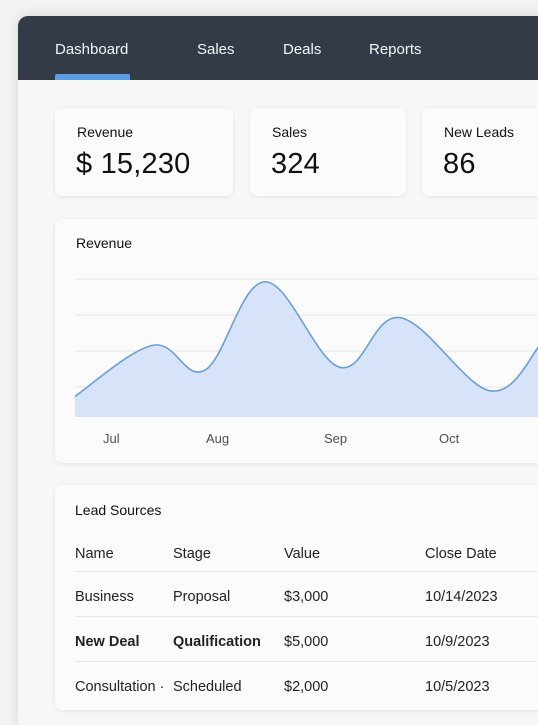 This screenshot has width=538, height=725. What do you see at coordinates (449, 438) in the screenshot?
I see `x-tick-label: Oct` at bounding box center [449, 438].